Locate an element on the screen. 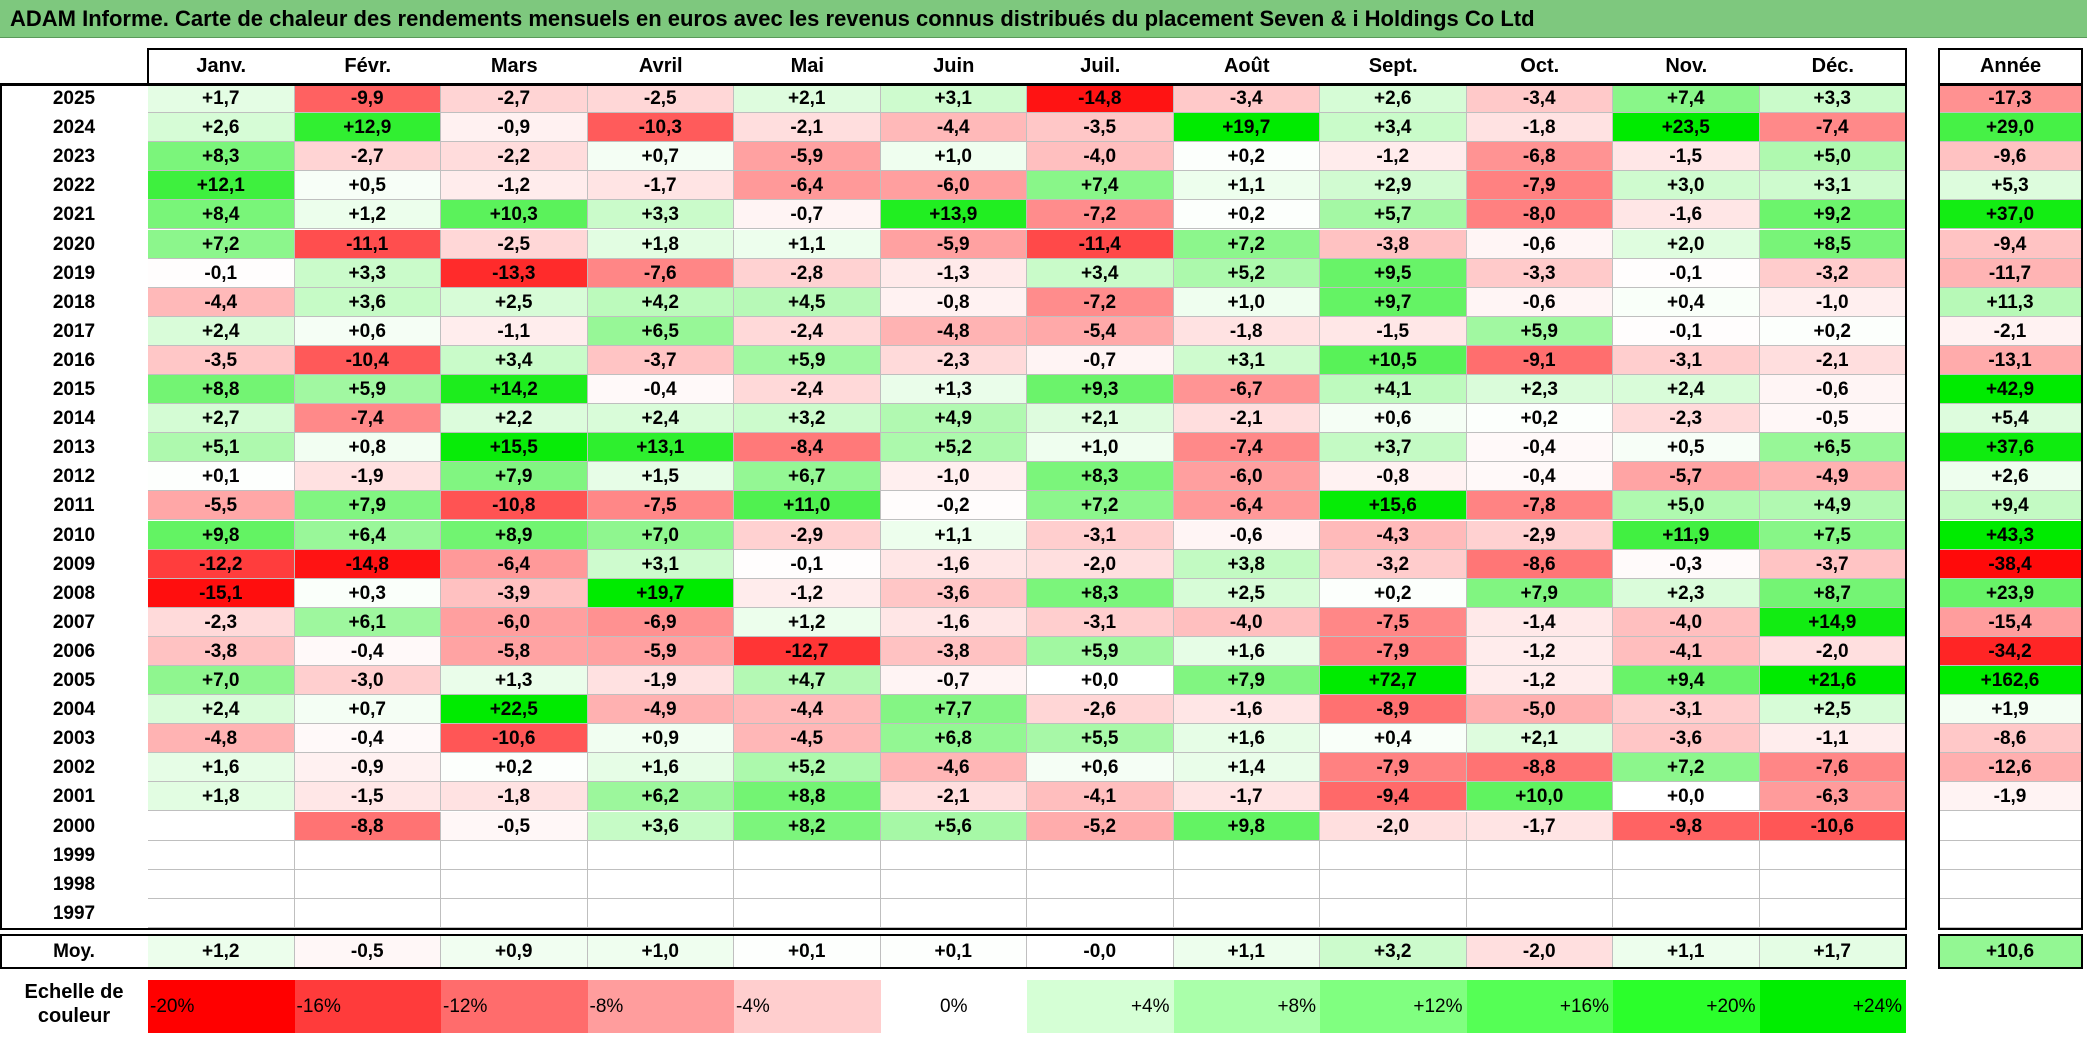 The width and height of the screenshot is (2087, 1037). row-year-label: 1998 is located at coordinates (74, 884).